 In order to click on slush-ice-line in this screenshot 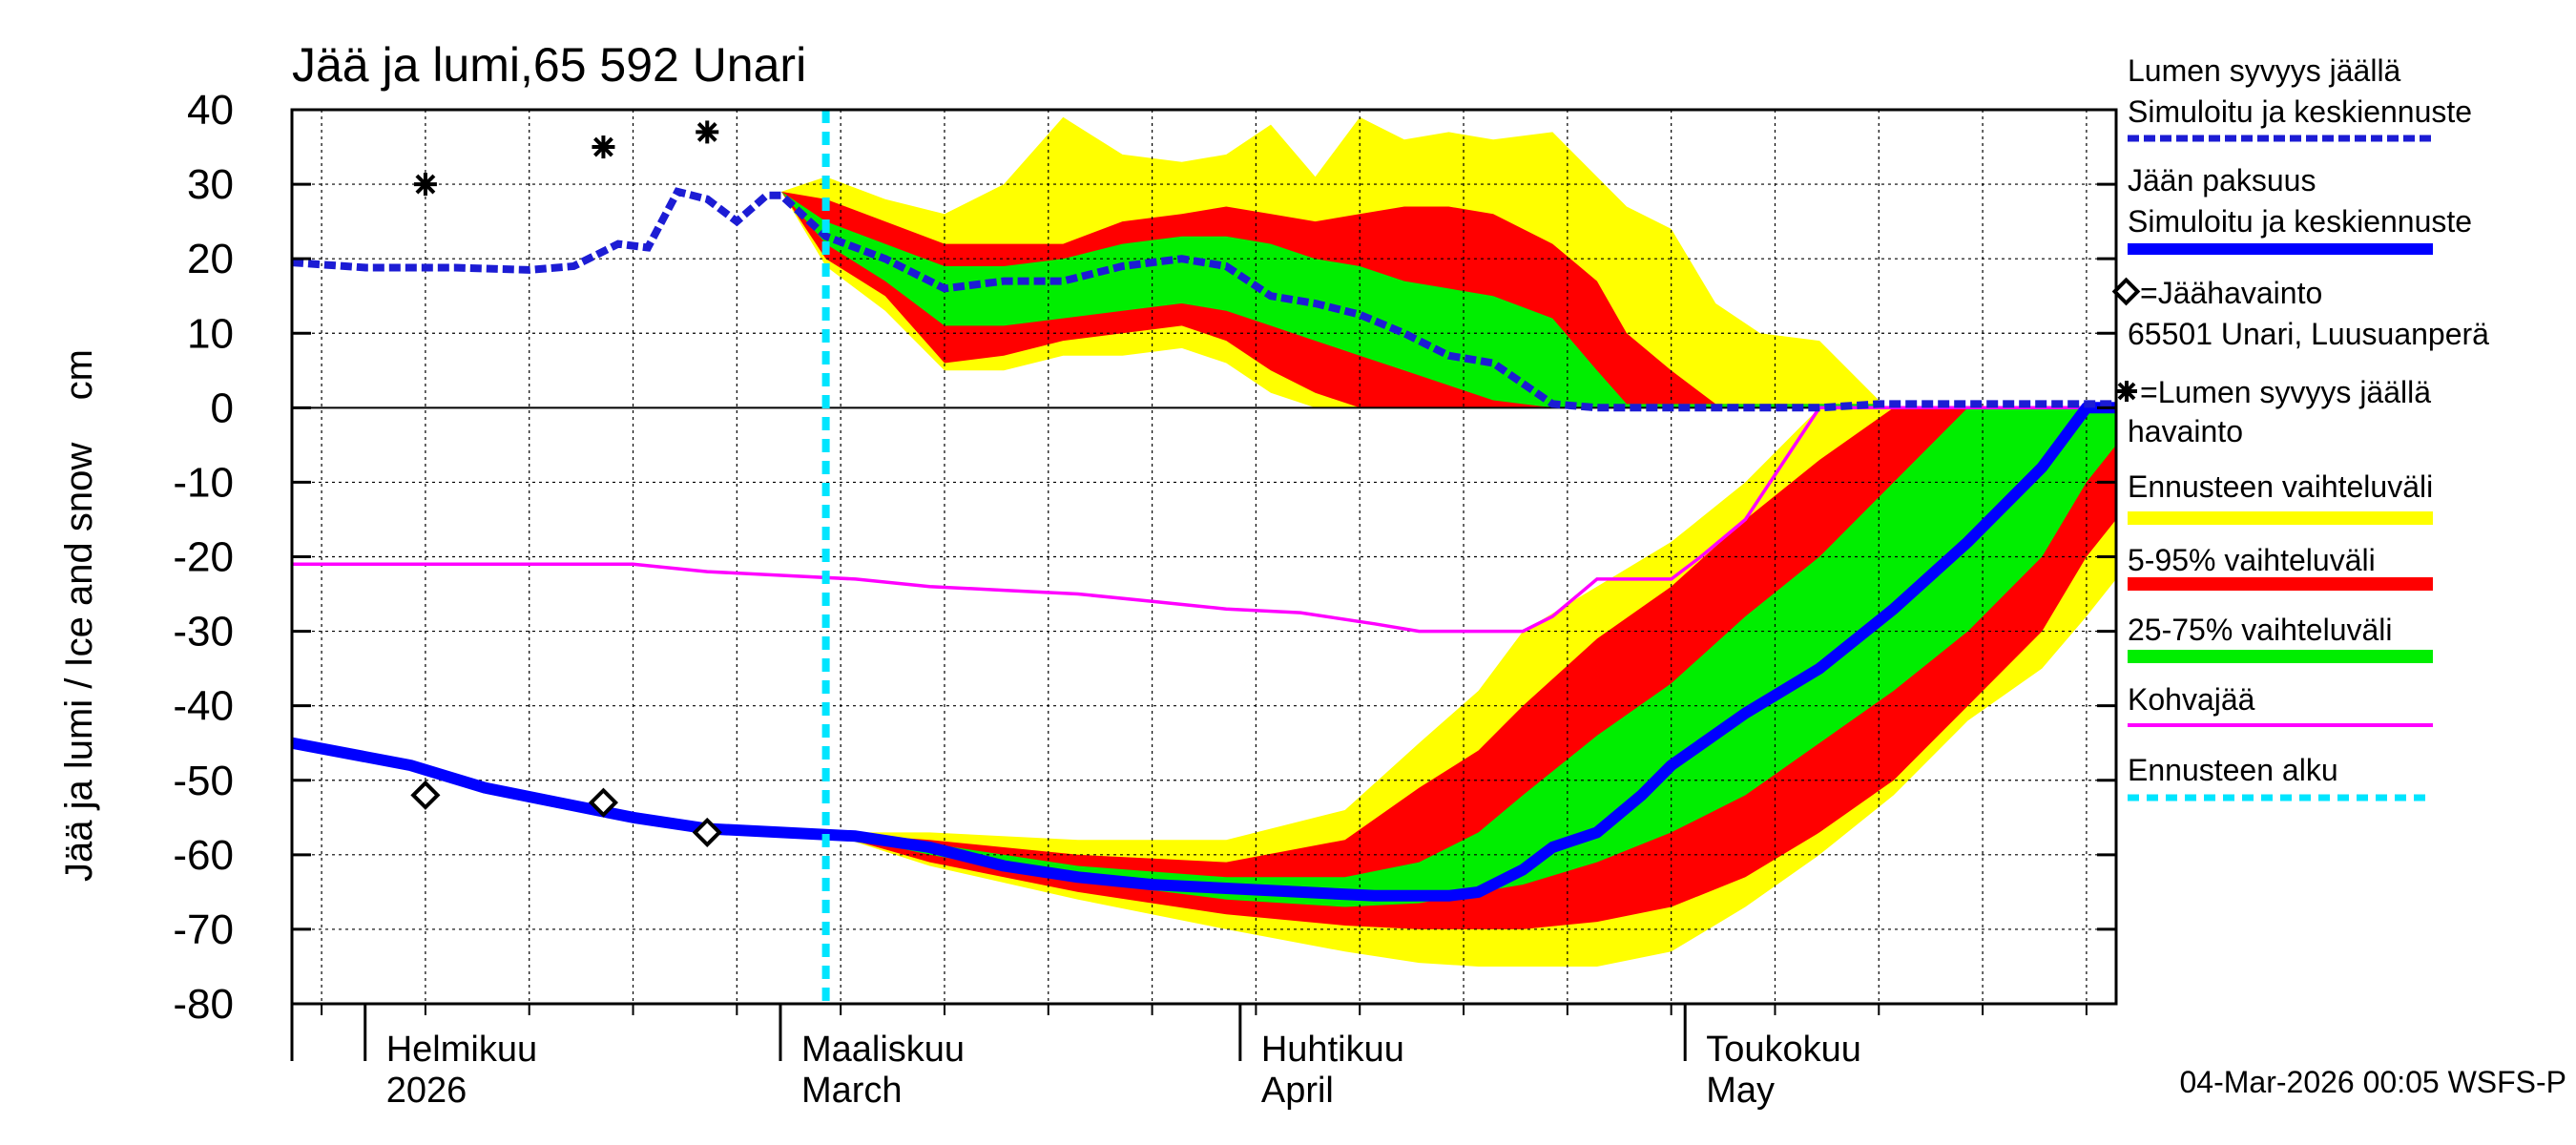, I will do `click(1204, 520)`.